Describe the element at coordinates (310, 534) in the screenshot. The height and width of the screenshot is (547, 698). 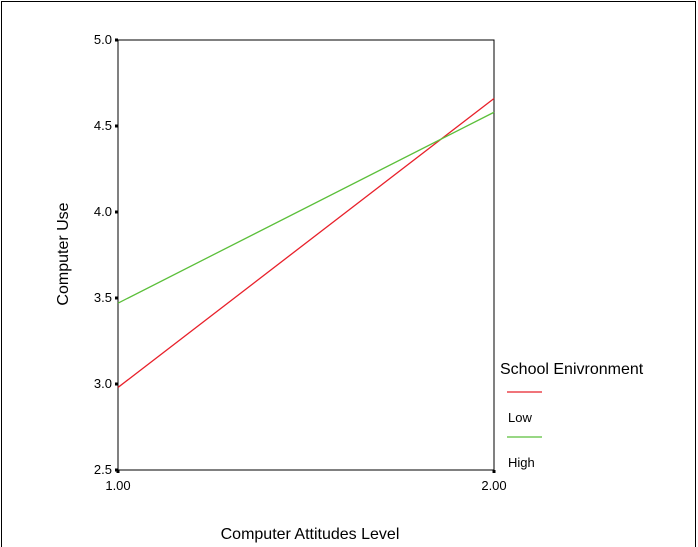
I see `x-axis-title: Computer Attitudes Level` at that location.